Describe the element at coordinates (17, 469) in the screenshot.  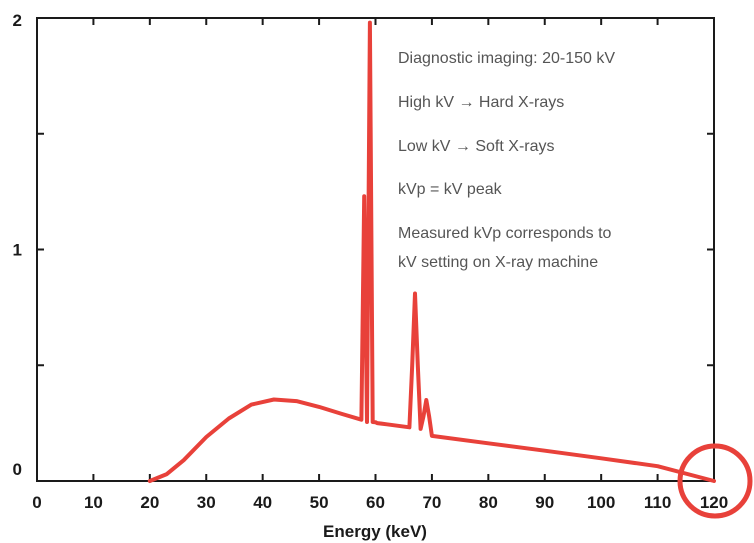
I see `y-tick-label-0: 0` at that location.